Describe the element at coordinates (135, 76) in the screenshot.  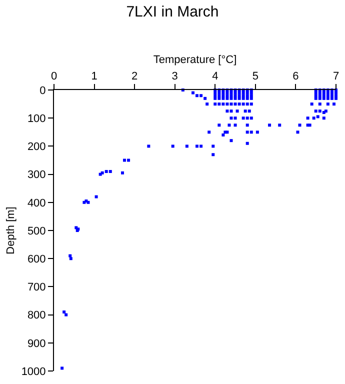
I see `x-tick-label: 2` at that location.